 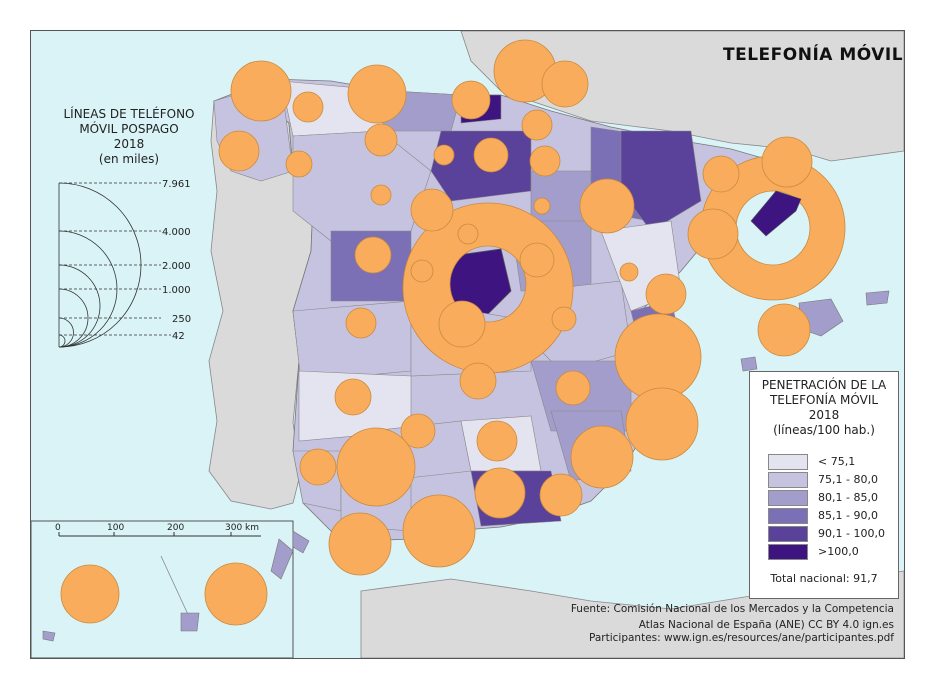 What do you see at coordinates (114, 265) in the screenshot?
I see `circle-legend-graphic` at bounding box center [114, 265].